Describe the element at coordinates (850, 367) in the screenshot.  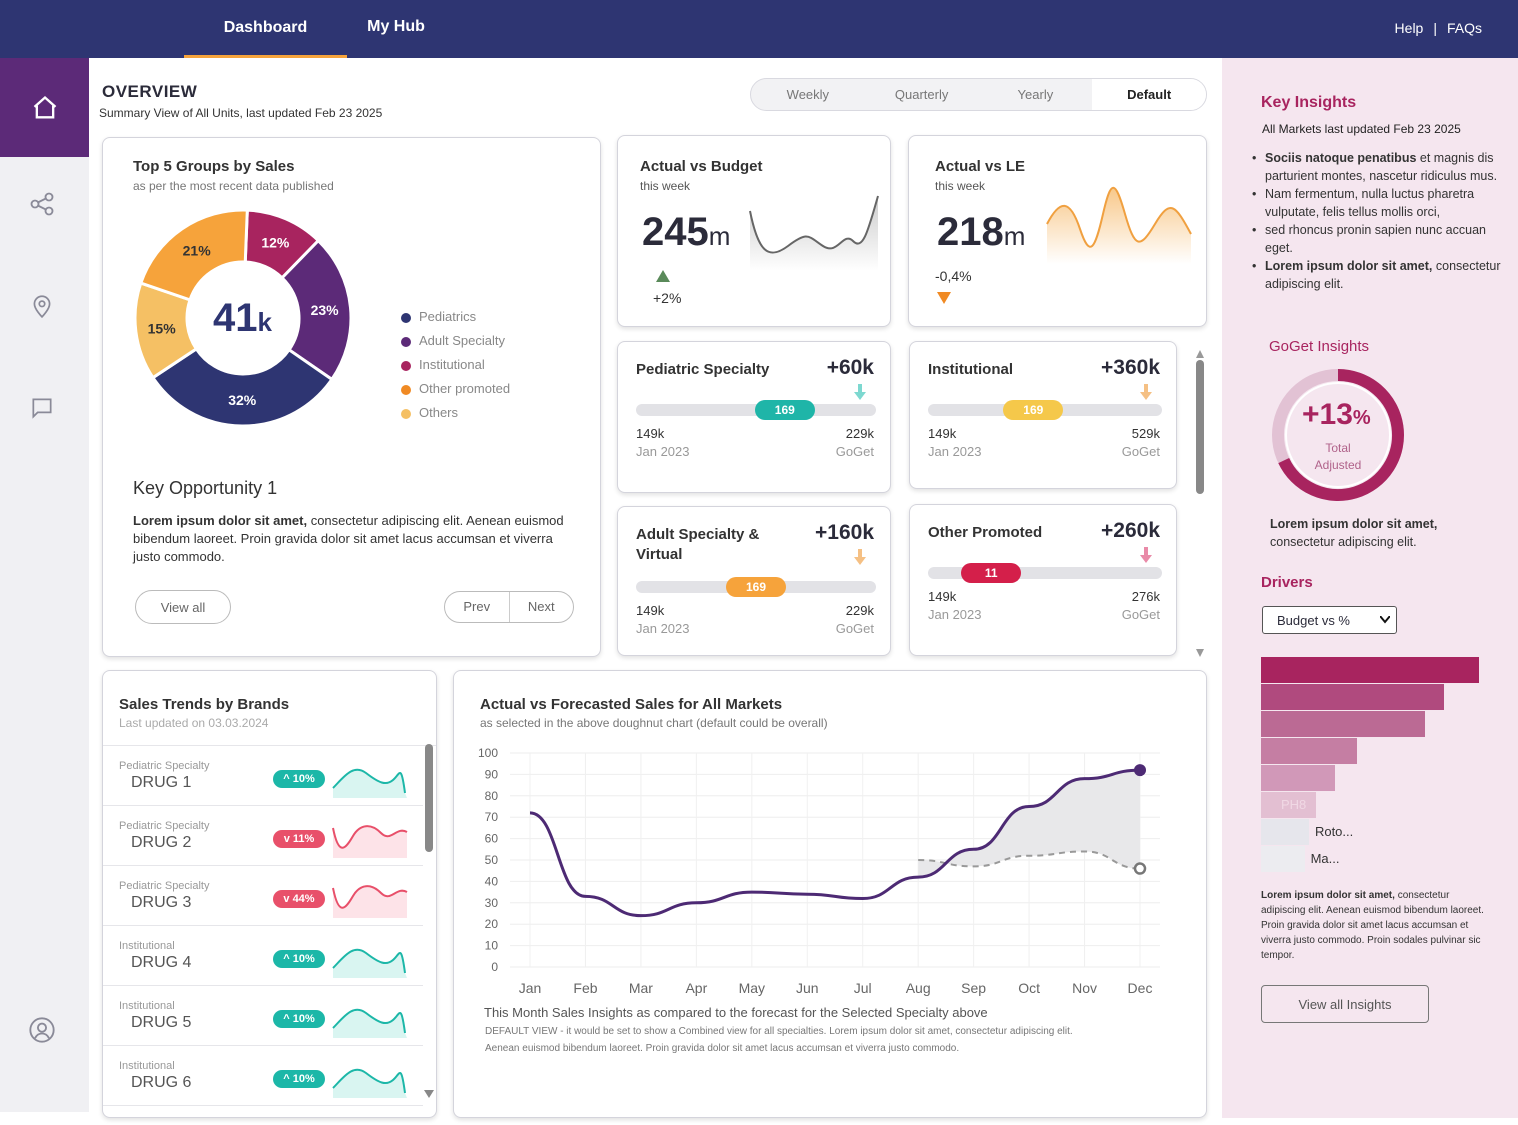
I see `kpi-delta: +60k` at that location.